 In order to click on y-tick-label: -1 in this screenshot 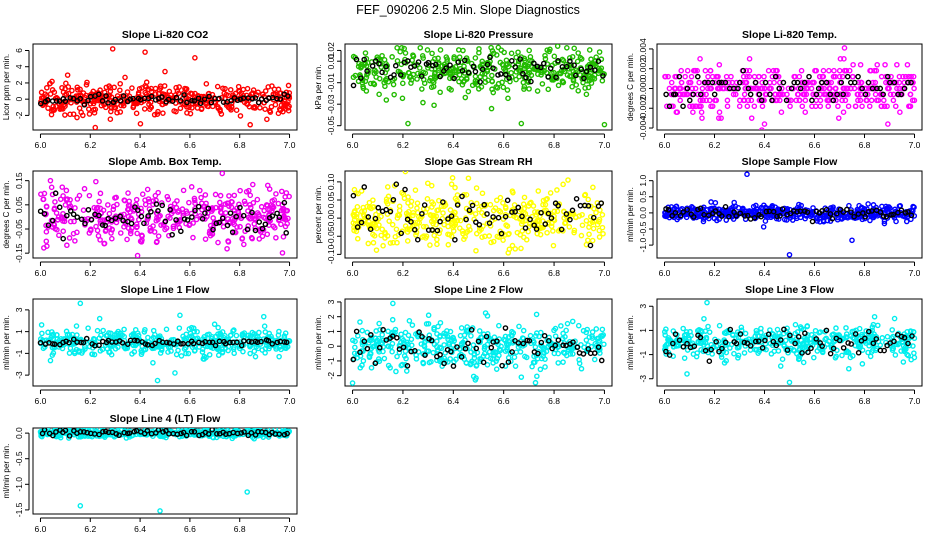, I will do `click(19, 353)`.